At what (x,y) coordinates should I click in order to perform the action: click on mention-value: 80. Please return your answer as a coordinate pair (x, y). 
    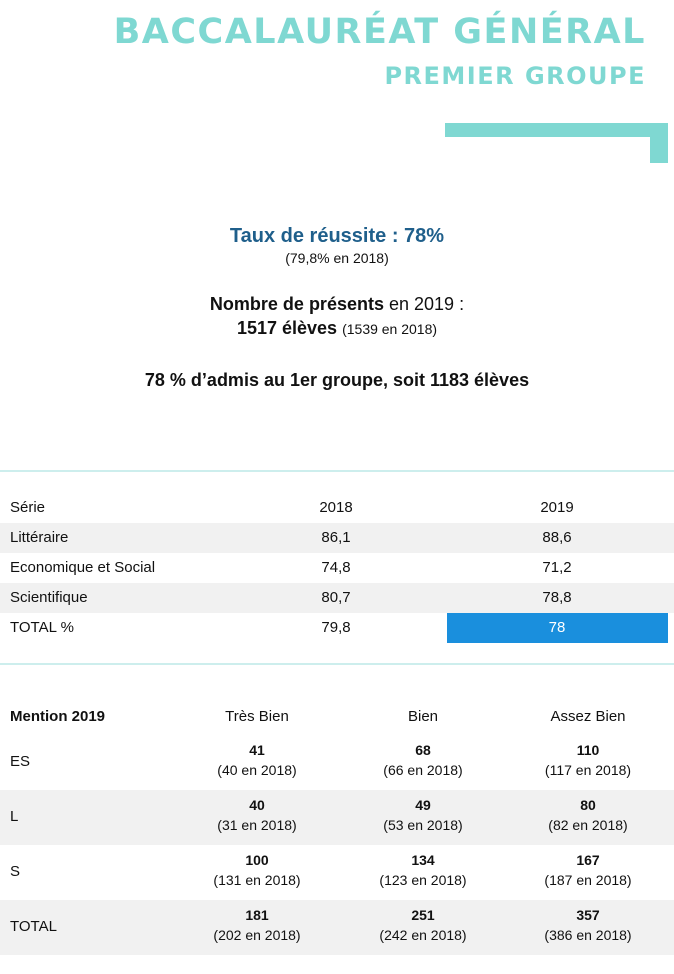
    Looking at the image, I should click on (588, 805).